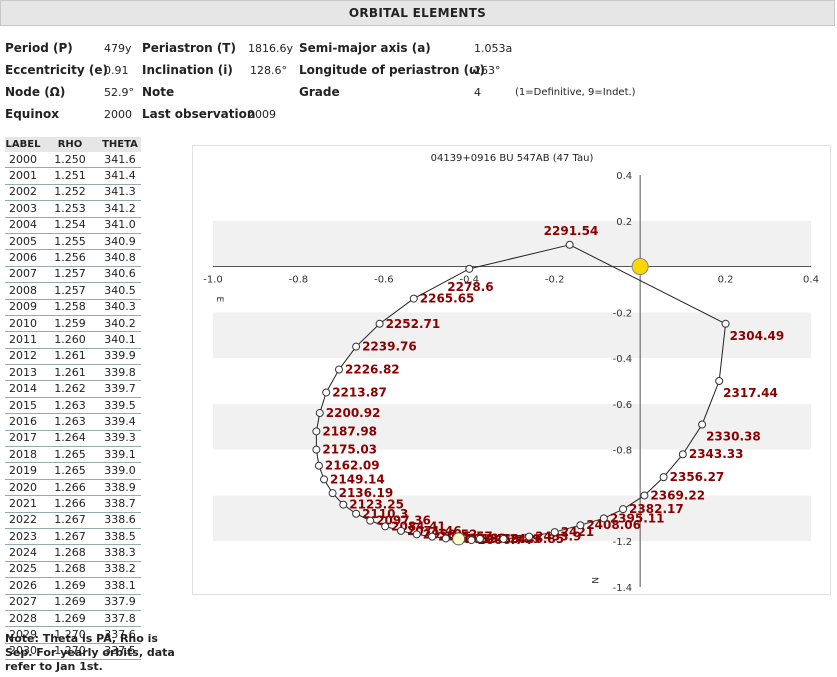 The height and width of the screenshot is (677, 837). What do you see at coordinates (118, 114) in the screenshot?
I see `equinox-value: 2000` at bounding box center [118, 114].